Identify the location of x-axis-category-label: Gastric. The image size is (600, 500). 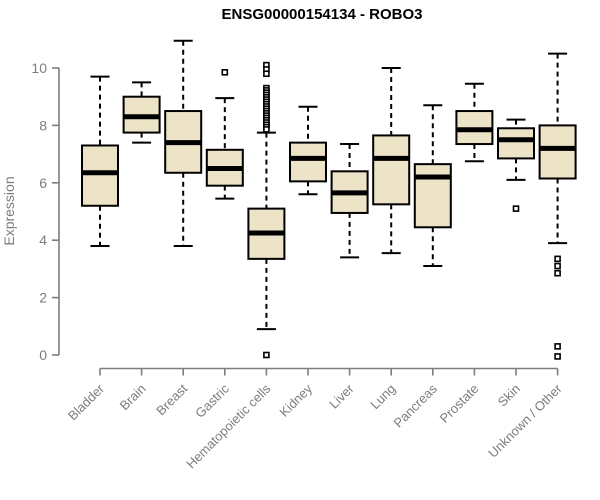
(212, 401).